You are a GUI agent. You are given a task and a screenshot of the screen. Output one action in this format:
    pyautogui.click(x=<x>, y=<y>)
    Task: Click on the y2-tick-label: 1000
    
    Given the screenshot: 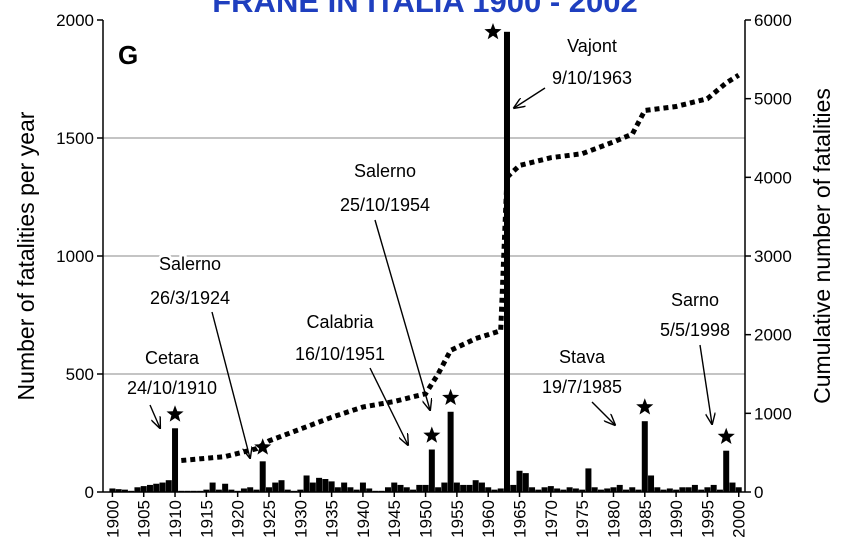 What is the action you would take?
    pyautogui.click(x=773, y=413)
    